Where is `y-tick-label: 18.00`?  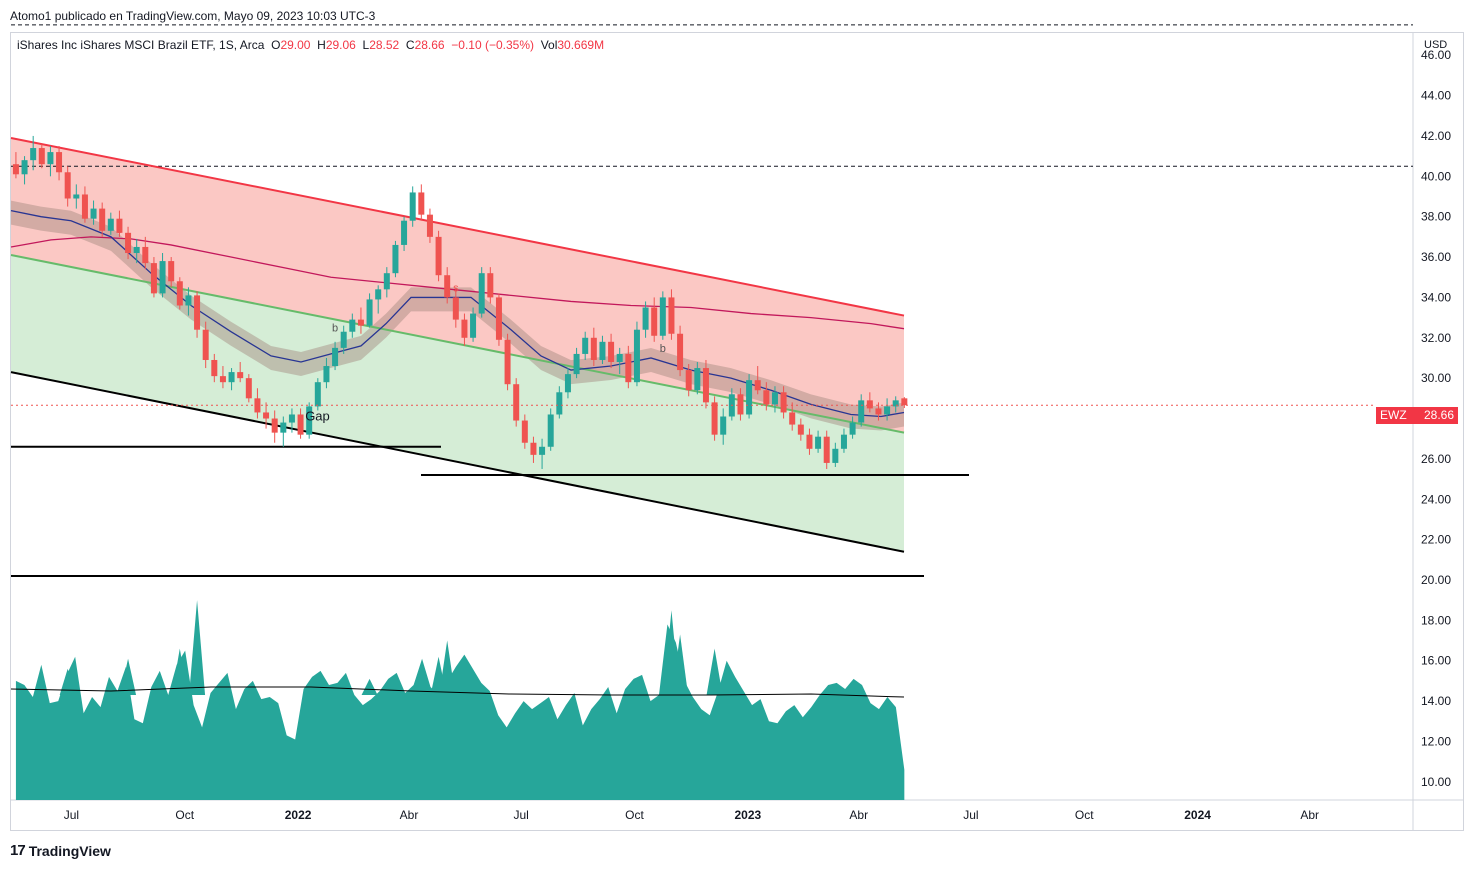
y-tick-label: 18.00 is located at coordinates (1436, 620).